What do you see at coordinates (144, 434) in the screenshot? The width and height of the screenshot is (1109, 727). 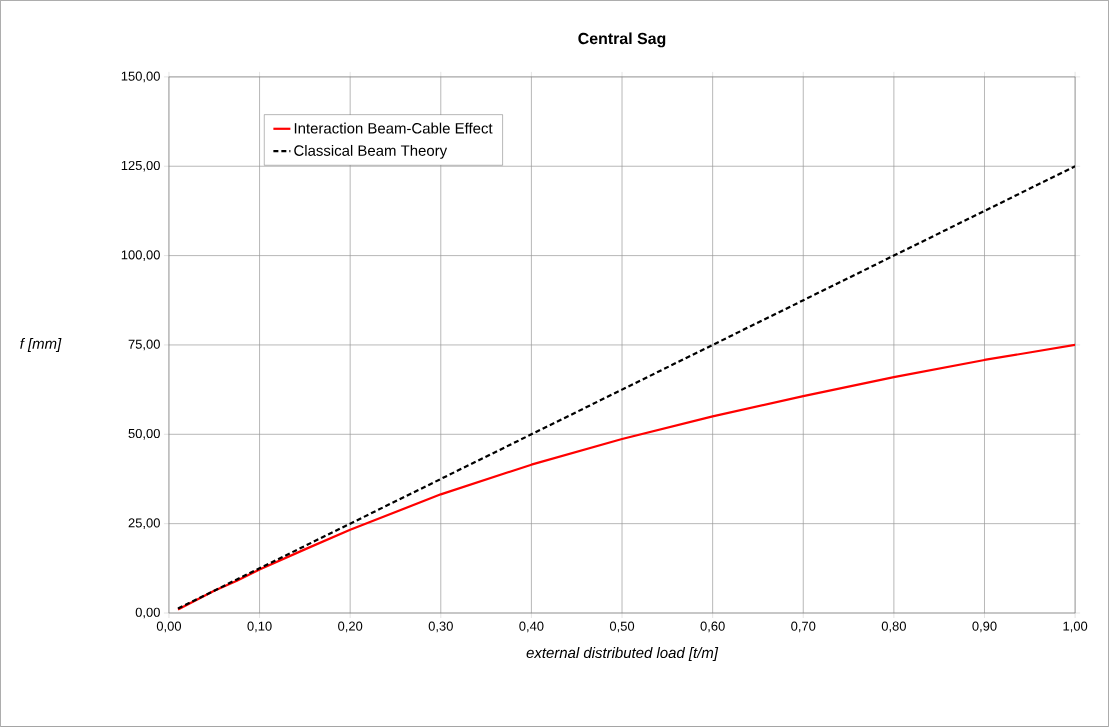 I see `y-tick-label: 50,00` at bounding box center [144, 434].